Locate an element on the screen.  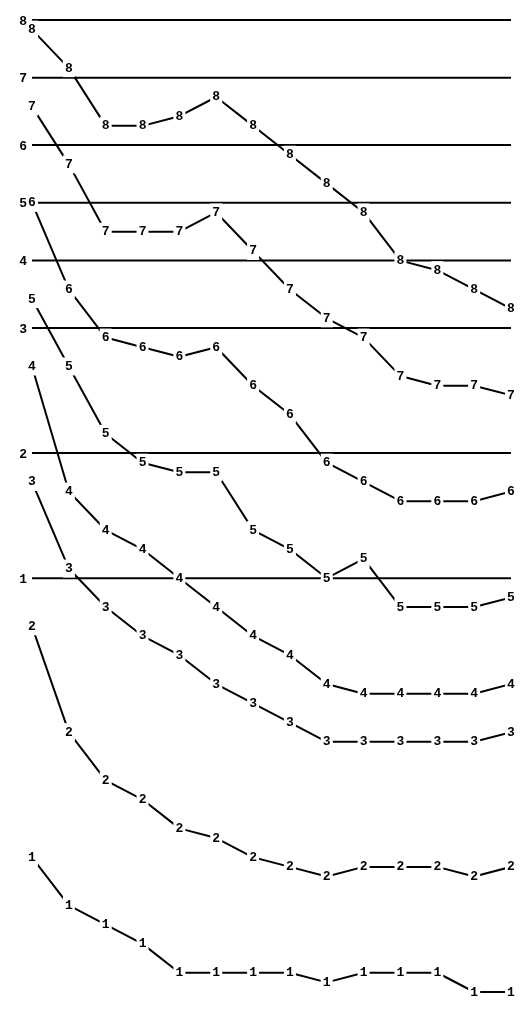
series-label: 8 is located at coordinates (216, 97).